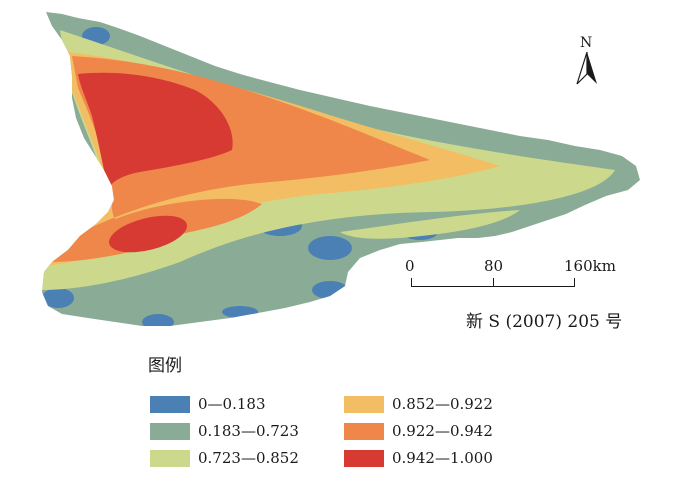 The height and width of the screenshot is (477, 700). Describe the element at coordinates (232, 404) in the screenshot. I see `legend-label: 0—0.183` at that location.